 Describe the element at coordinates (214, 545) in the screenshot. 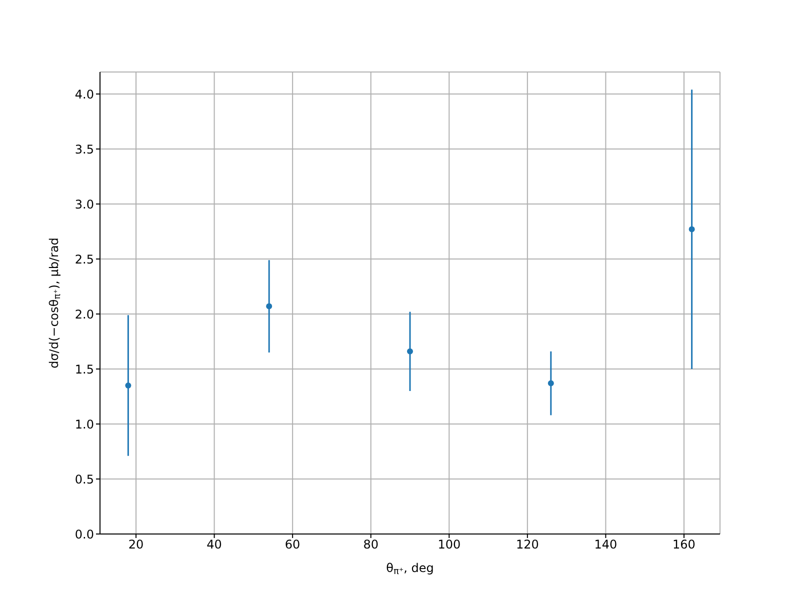

I see `x-tick-label: 40` at that location.